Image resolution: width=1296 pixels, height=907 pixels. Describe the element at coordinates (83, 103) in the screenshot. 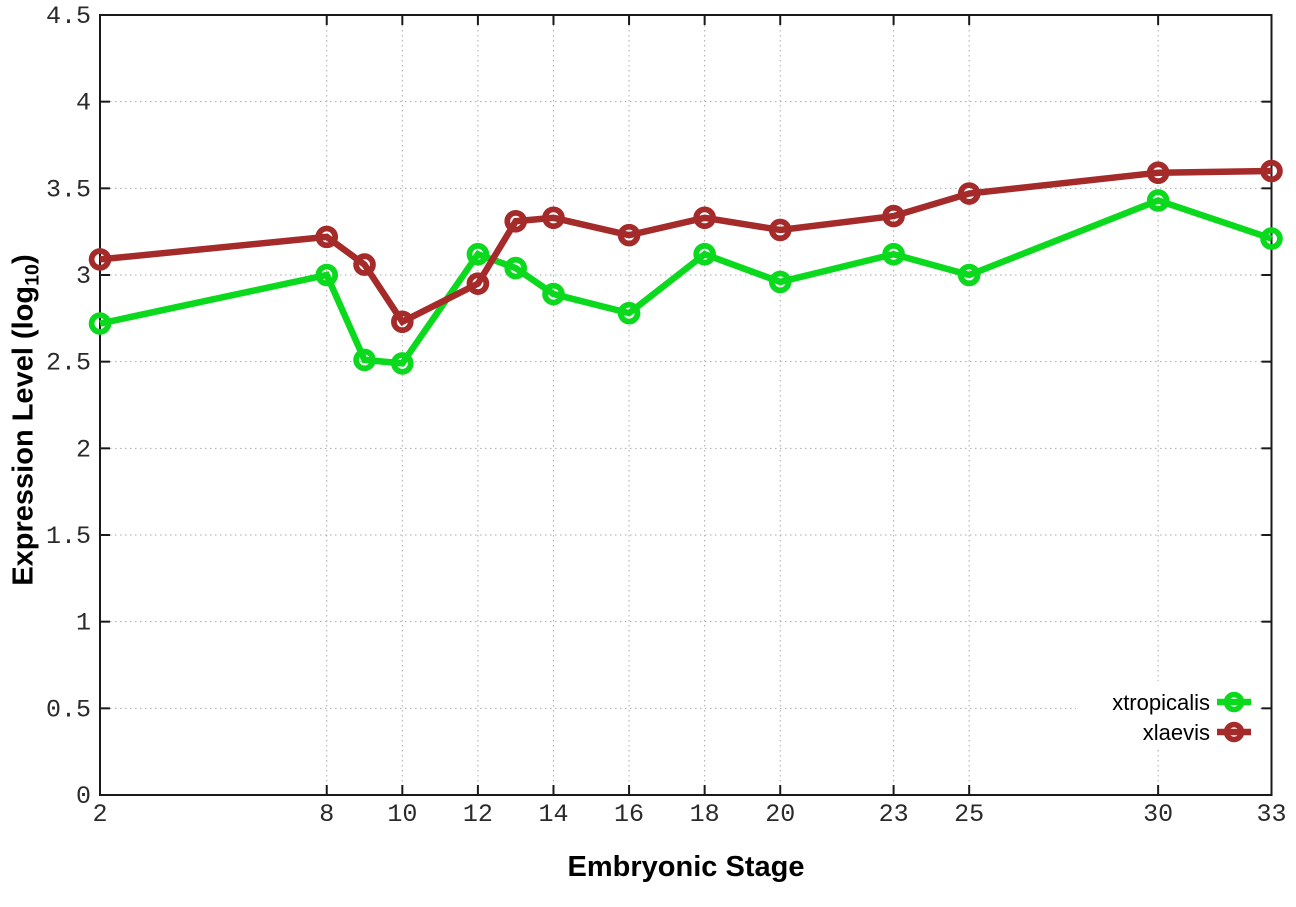

I see `y-tick-label: 4` at that location.